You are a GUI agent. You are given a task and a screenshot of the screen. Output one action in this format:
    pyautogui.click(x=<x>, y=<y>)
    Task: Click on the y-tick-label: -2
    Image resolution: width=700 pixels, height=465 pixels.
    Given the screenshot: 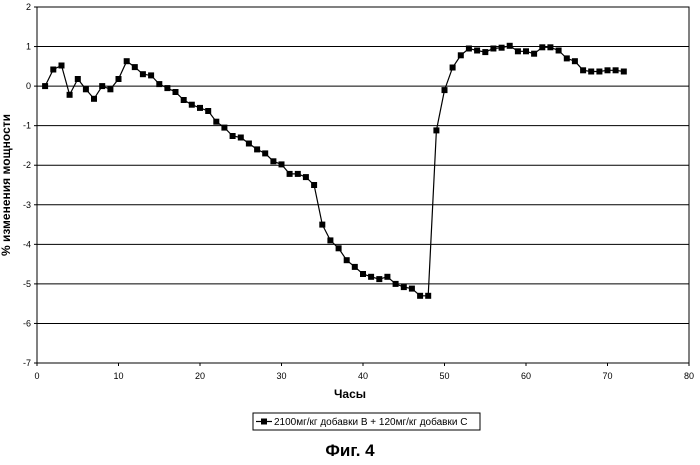 What is the action you would take?
    pyautogui.click(x=27, y=165)
    